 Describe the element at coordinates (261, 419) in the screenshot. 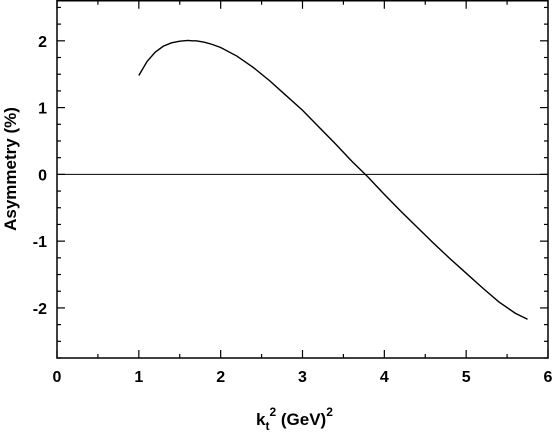

I see `x-axis-title-base: k` at that location.